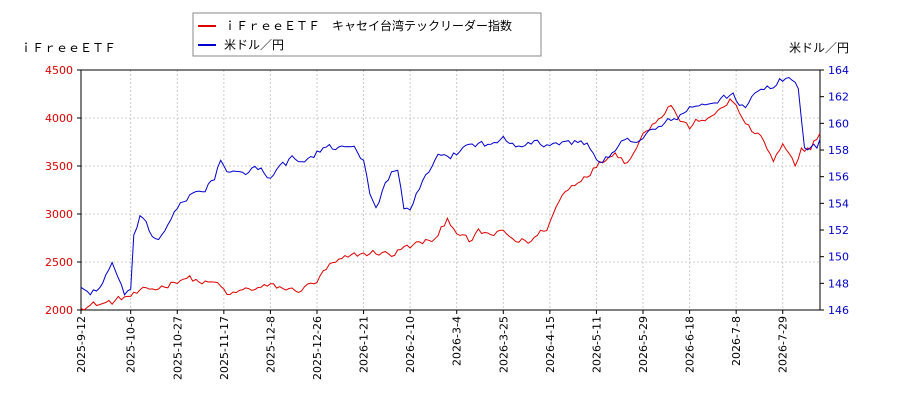 Image resolution: width=900 pixels, height=400 pixels. I want to click on right-tick-label: 164, so click(838, 70).